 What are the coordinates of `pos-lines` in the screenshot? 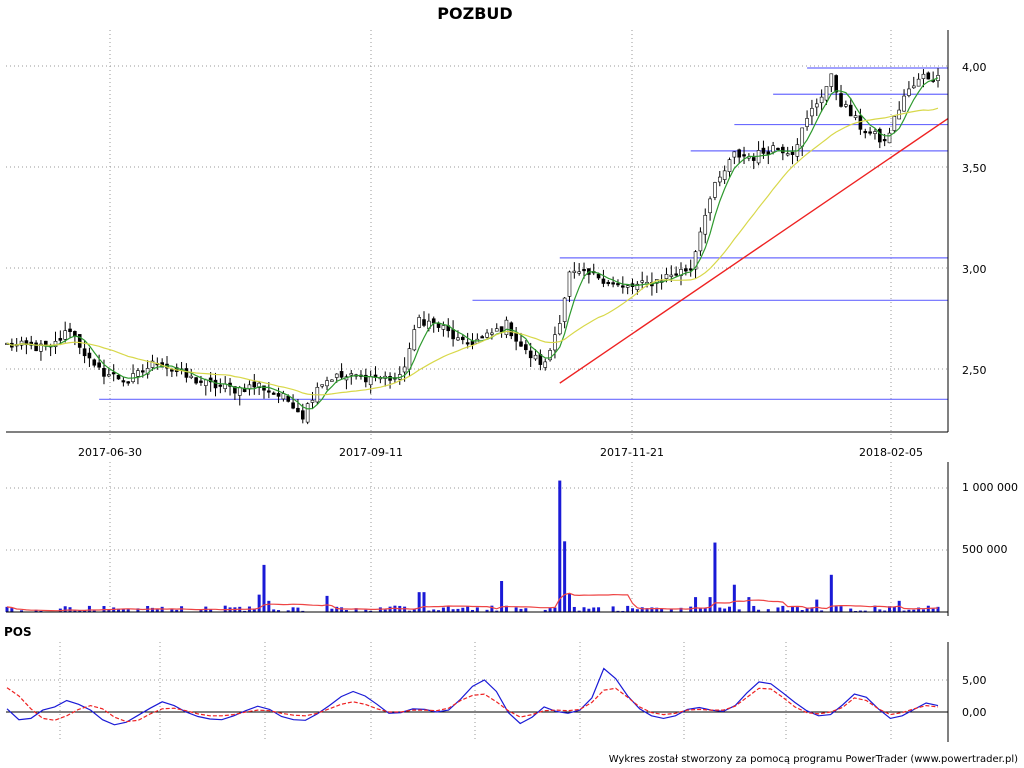 It's located at (472, 696).